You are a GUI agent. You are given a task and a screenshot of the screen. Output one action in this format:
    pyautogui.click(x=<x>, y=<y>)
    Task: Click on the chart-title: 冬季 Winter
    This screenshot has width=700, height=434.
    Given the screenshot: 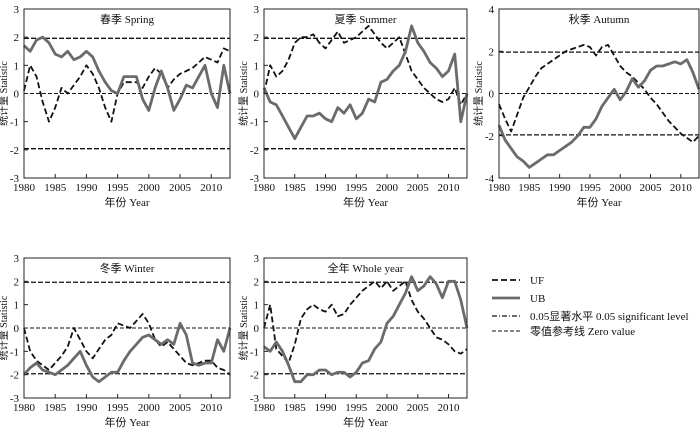 What is the action you would take?
    pyautogui.click(x=127, y=268)
    